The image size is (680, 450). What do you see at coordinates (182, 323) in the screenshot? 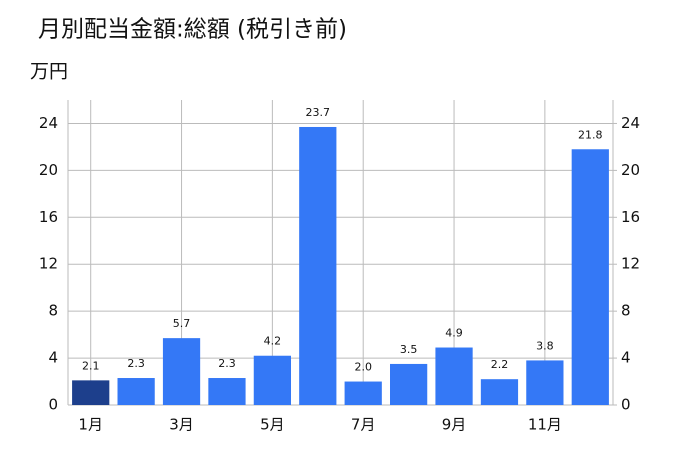
I see `value-label: 5.7` at bounding box center [182, 323].